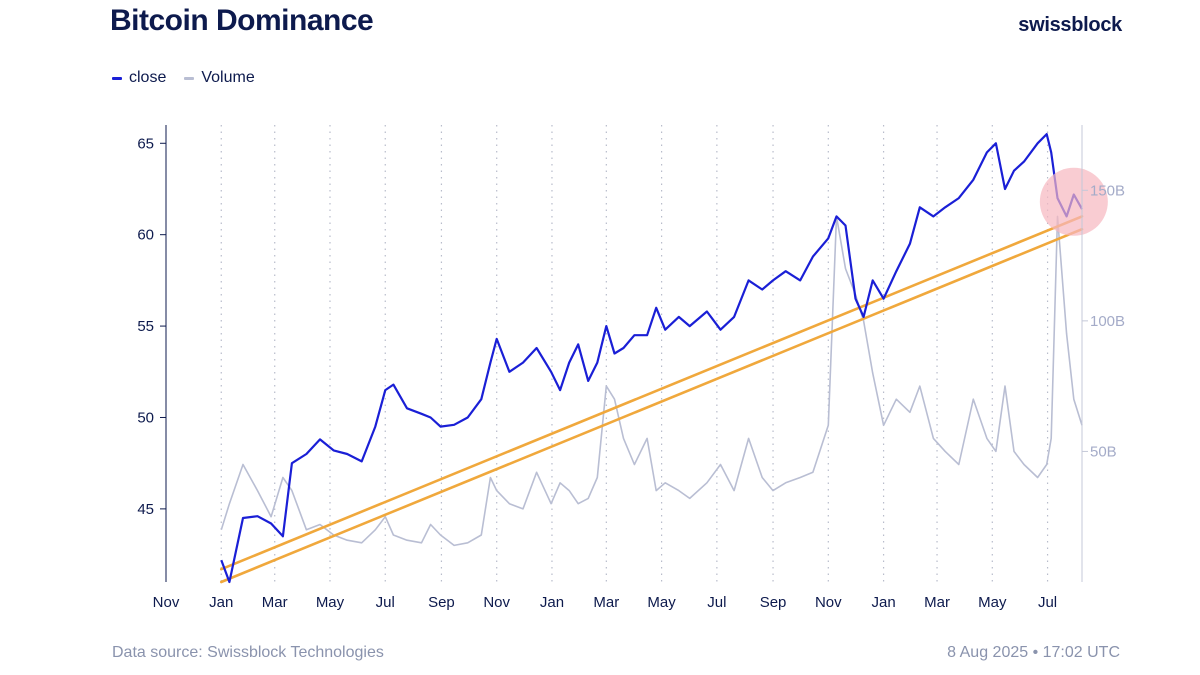  What do you see at coordinates (145, 509) in the screenshot?
I see `y-tick-label-left: 45` at bounding box center [145, 509].